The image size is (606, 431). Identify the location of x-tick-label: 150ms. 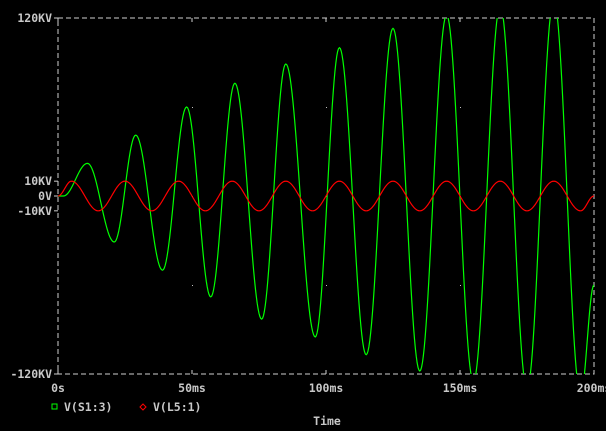
(460, 388).